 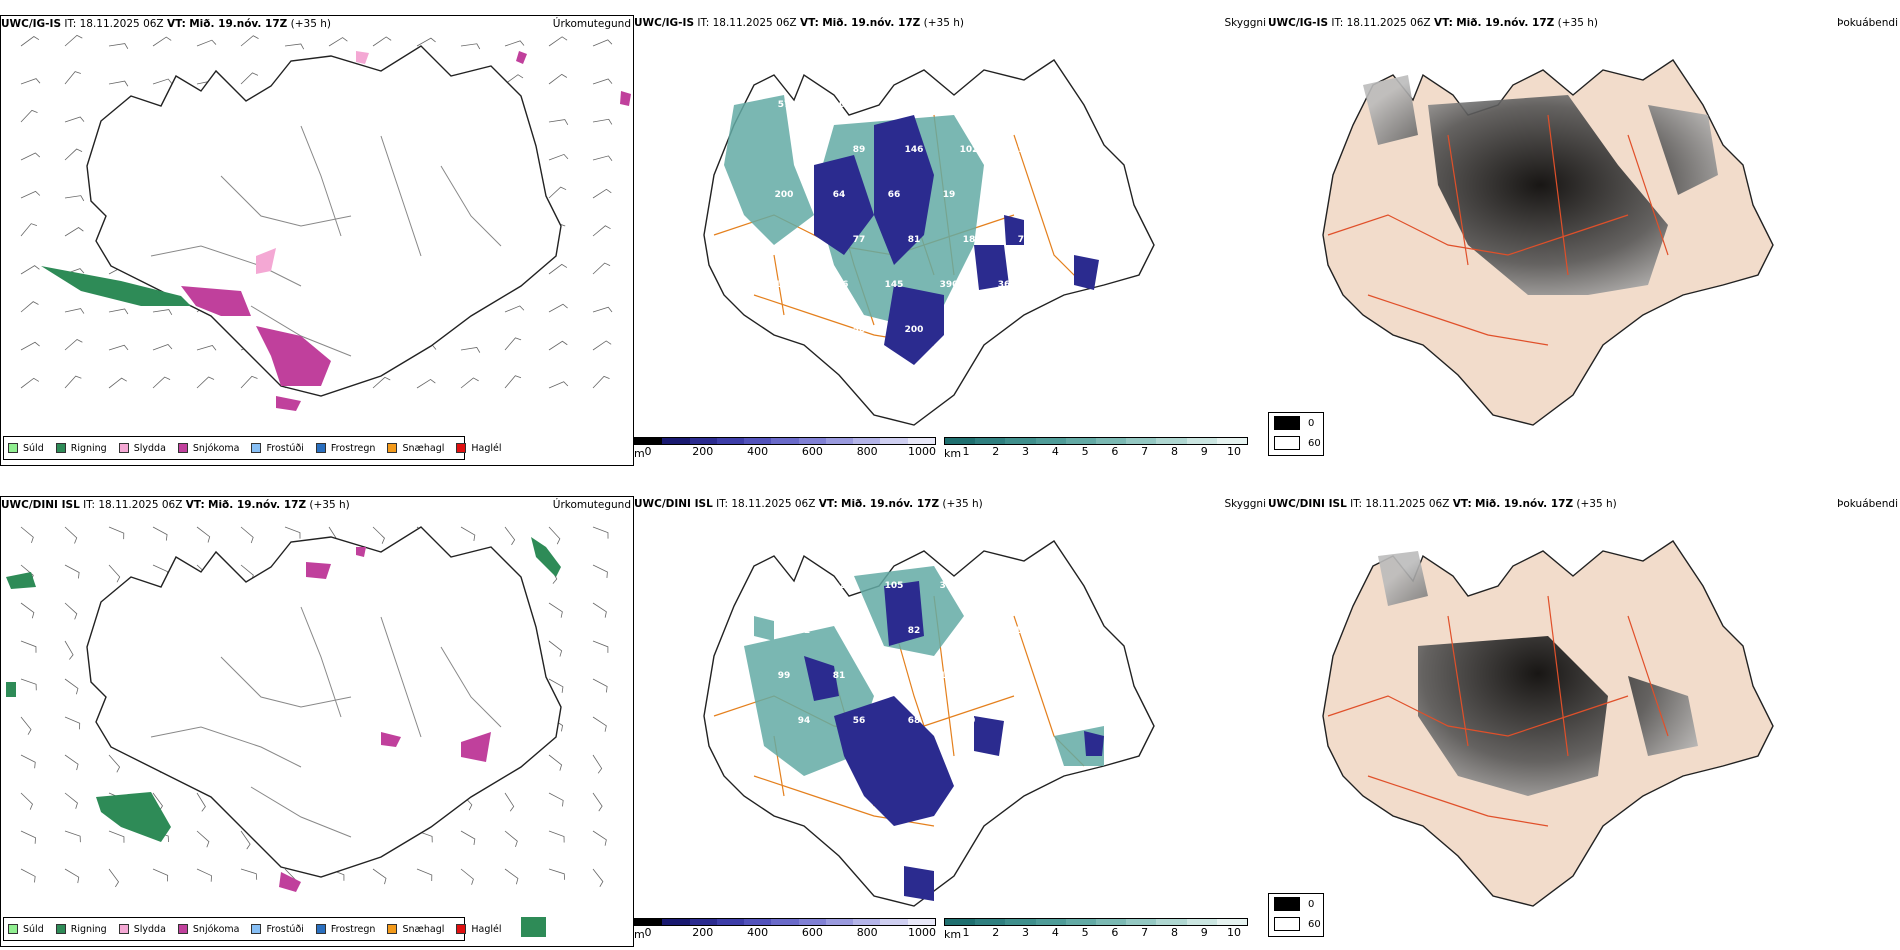 I want to click on colorbar-unit: m, so click(x=639, y=934).